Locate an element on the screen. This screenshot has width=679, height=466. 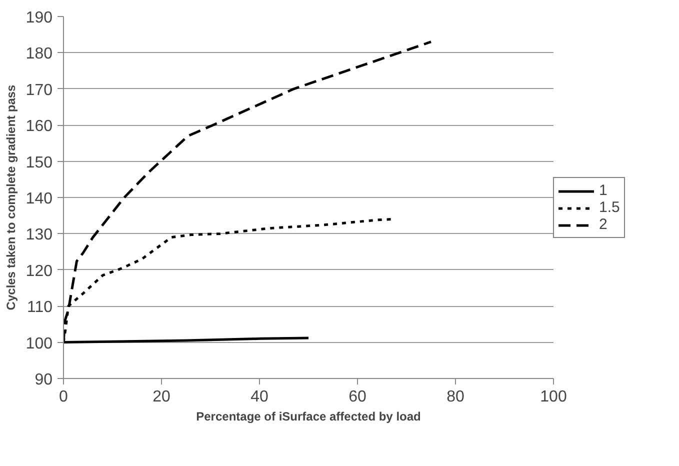
y-tick-label: 150 is located at coordinates (39, 163).